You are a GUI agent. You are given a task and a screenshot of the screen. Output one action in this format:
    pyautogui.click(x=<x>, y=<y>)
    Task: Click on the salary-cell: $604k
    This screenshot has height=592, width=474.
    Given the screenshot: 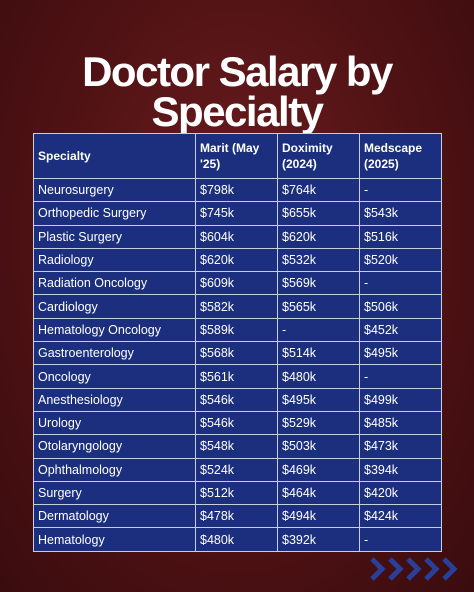 What is the action you would take?
    pyautogui.click(x=236, y=236)
    